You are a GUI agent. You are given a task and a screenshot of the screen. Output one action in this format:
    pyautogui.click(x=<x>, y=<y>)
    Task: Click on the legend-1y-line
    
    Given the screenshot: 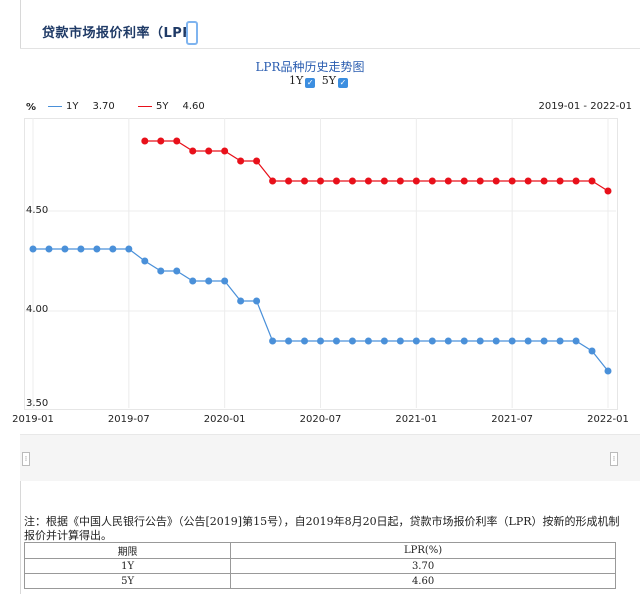 What is the action you would take?
    pyautogui.click(x=55, y=106)
    